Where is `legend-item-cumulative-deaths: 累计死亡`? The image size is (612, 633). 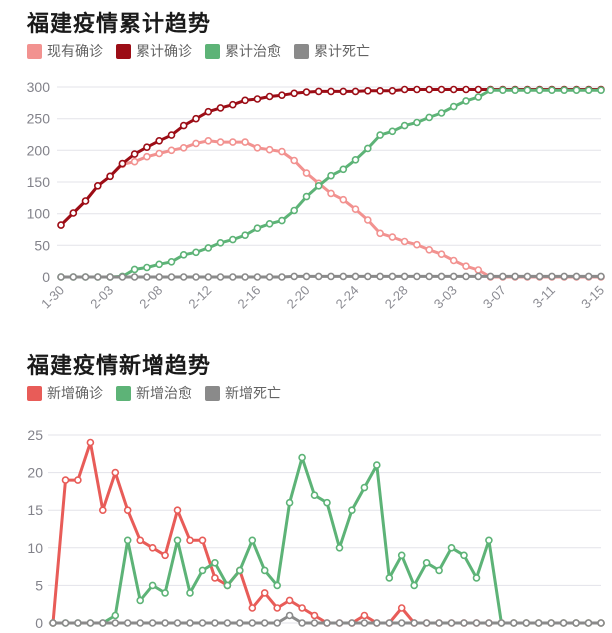 legend-item-cumulative-deaths: 累计死亡 is located at coordinates (332, 51).